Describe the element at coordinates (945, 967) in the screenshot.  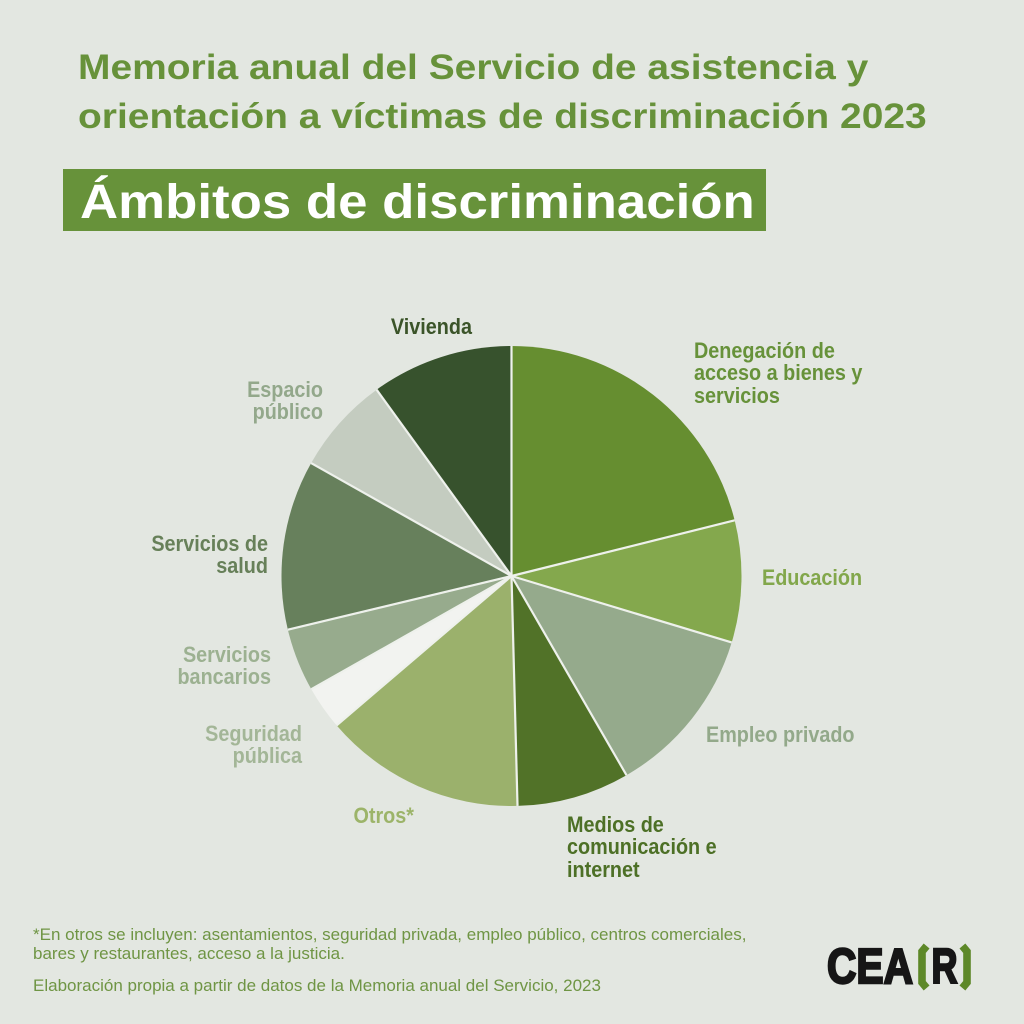
I see `svg-text: R` at that location.